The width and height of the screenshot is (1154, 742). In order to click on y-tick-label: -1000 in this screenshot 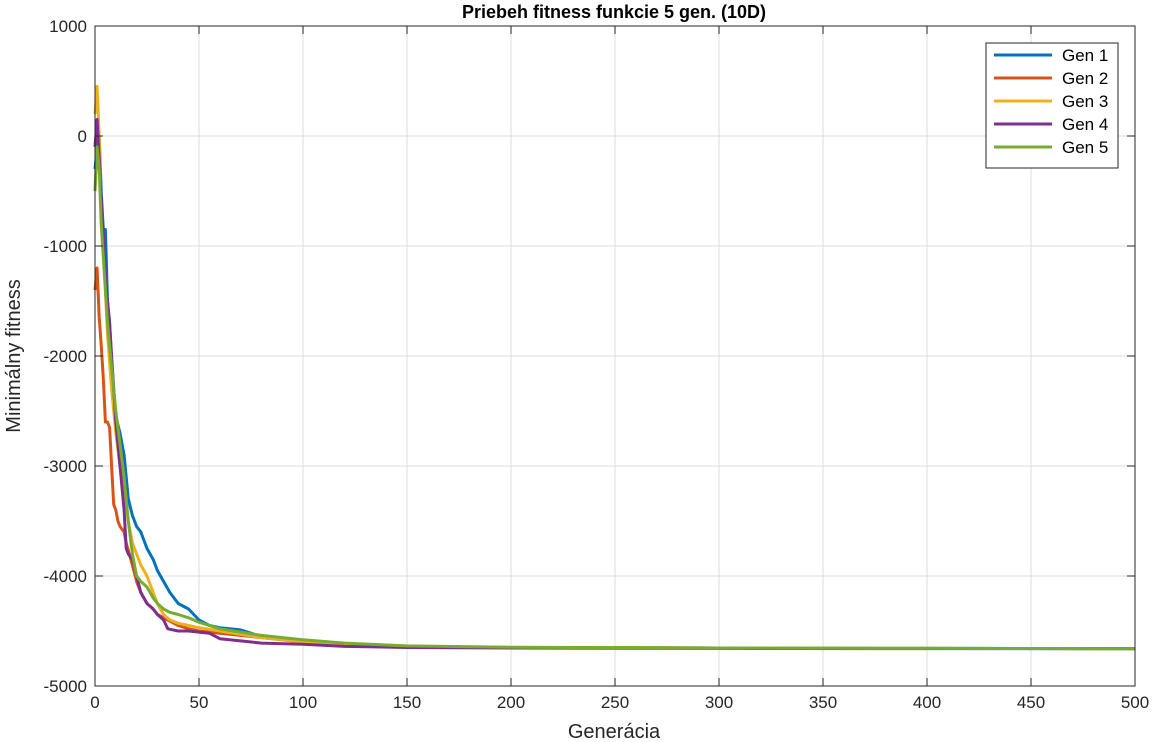, I will do `click(65, 246)`.